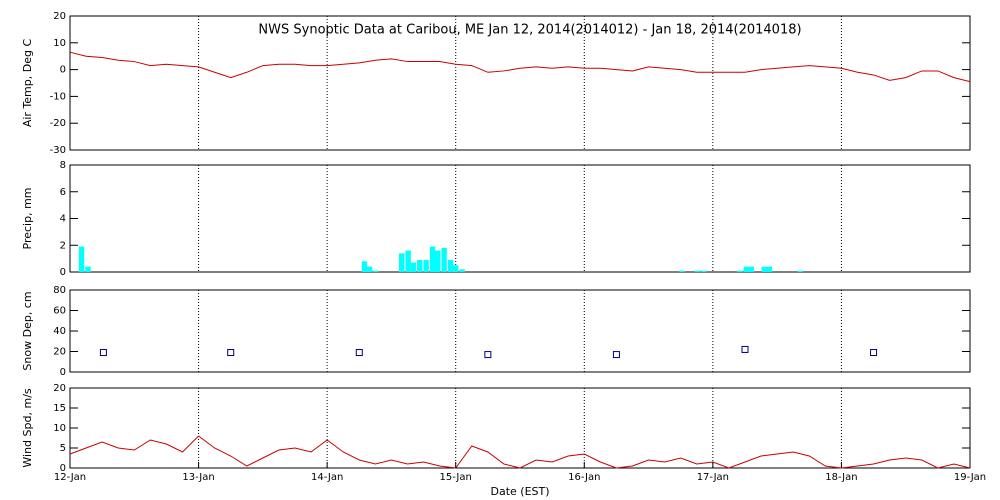  I want to click on x-tick-label: 18-Jan, so click(841, 477).